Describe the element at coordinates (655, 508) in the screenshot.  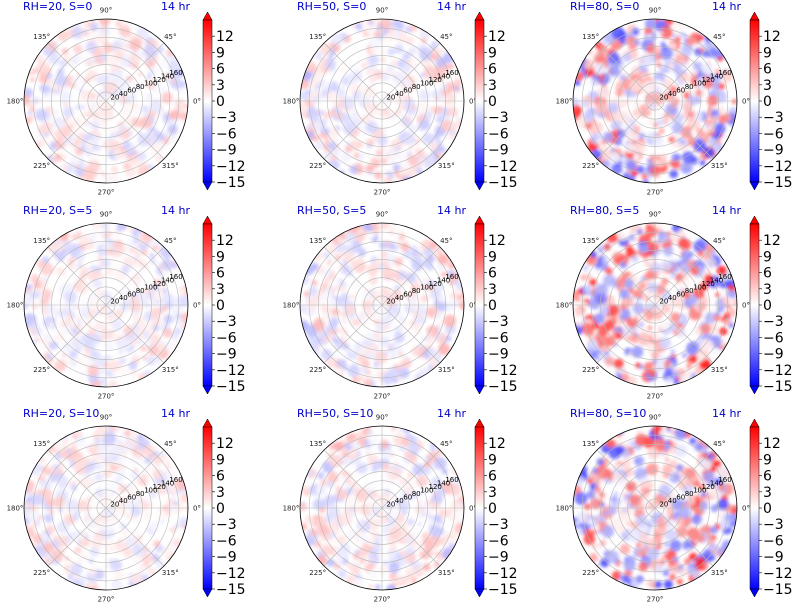
I see `polar-frame` at that location.